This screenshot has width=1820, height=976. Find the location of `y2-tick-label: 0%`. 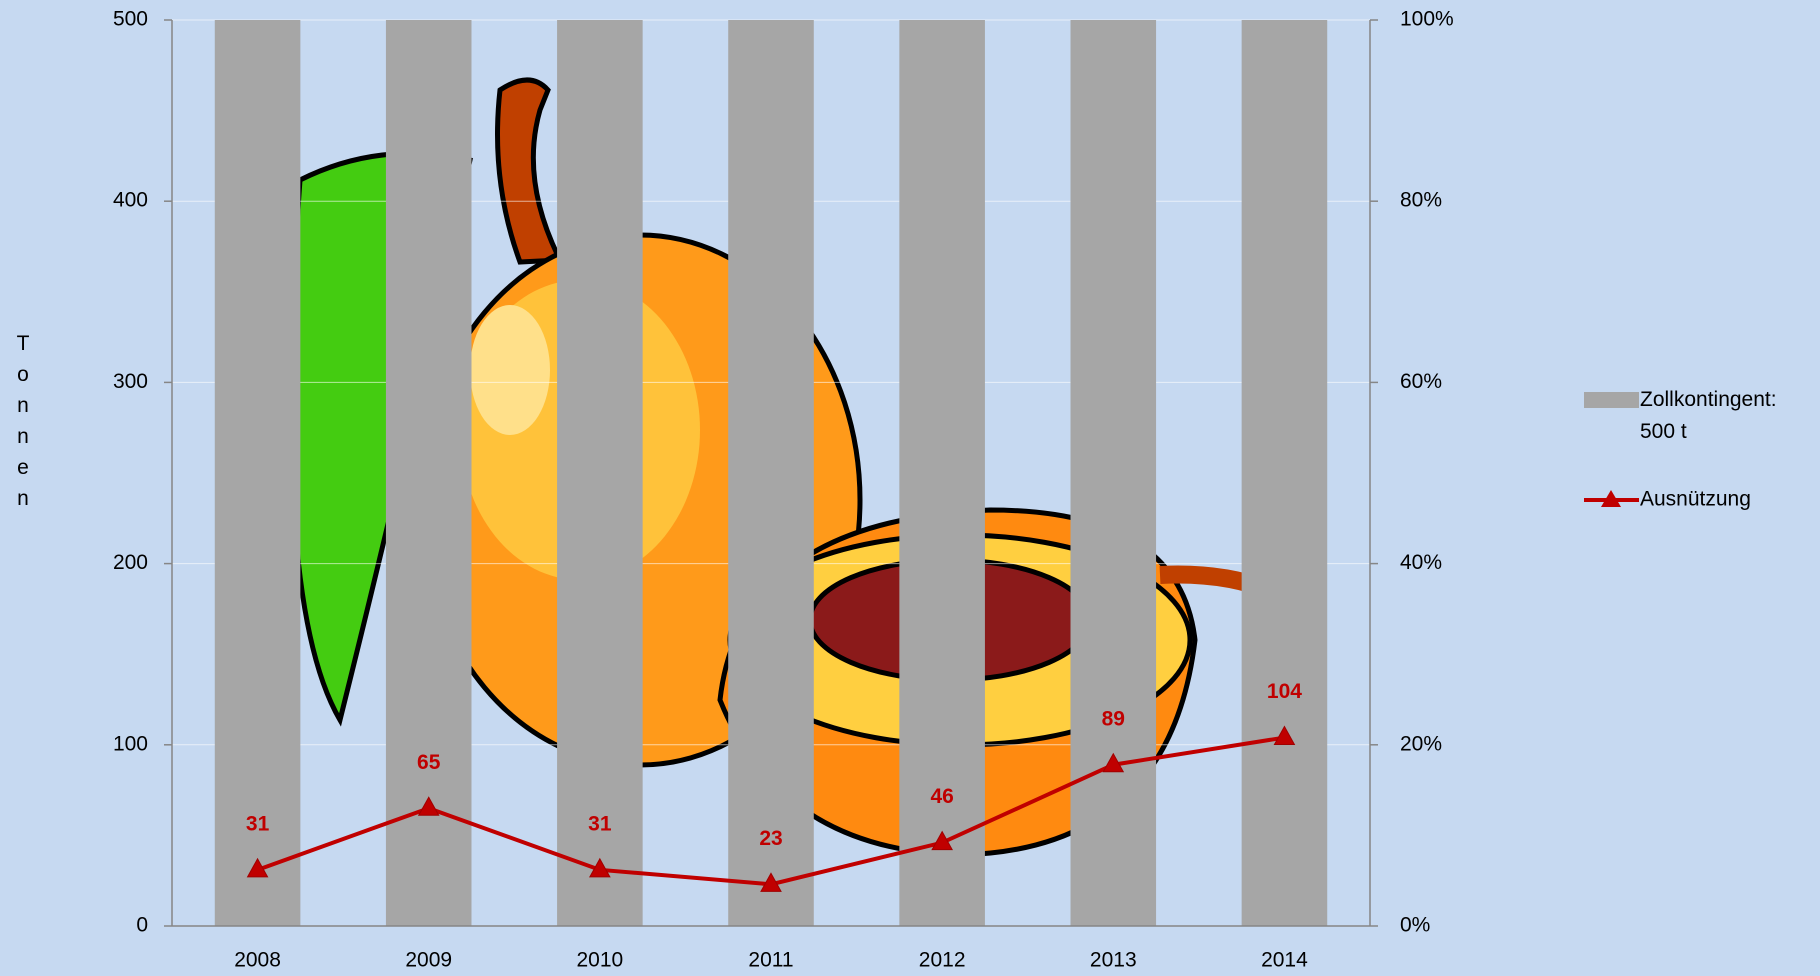

y2-tick-label: 0% is located at coordinates (1415, 925).